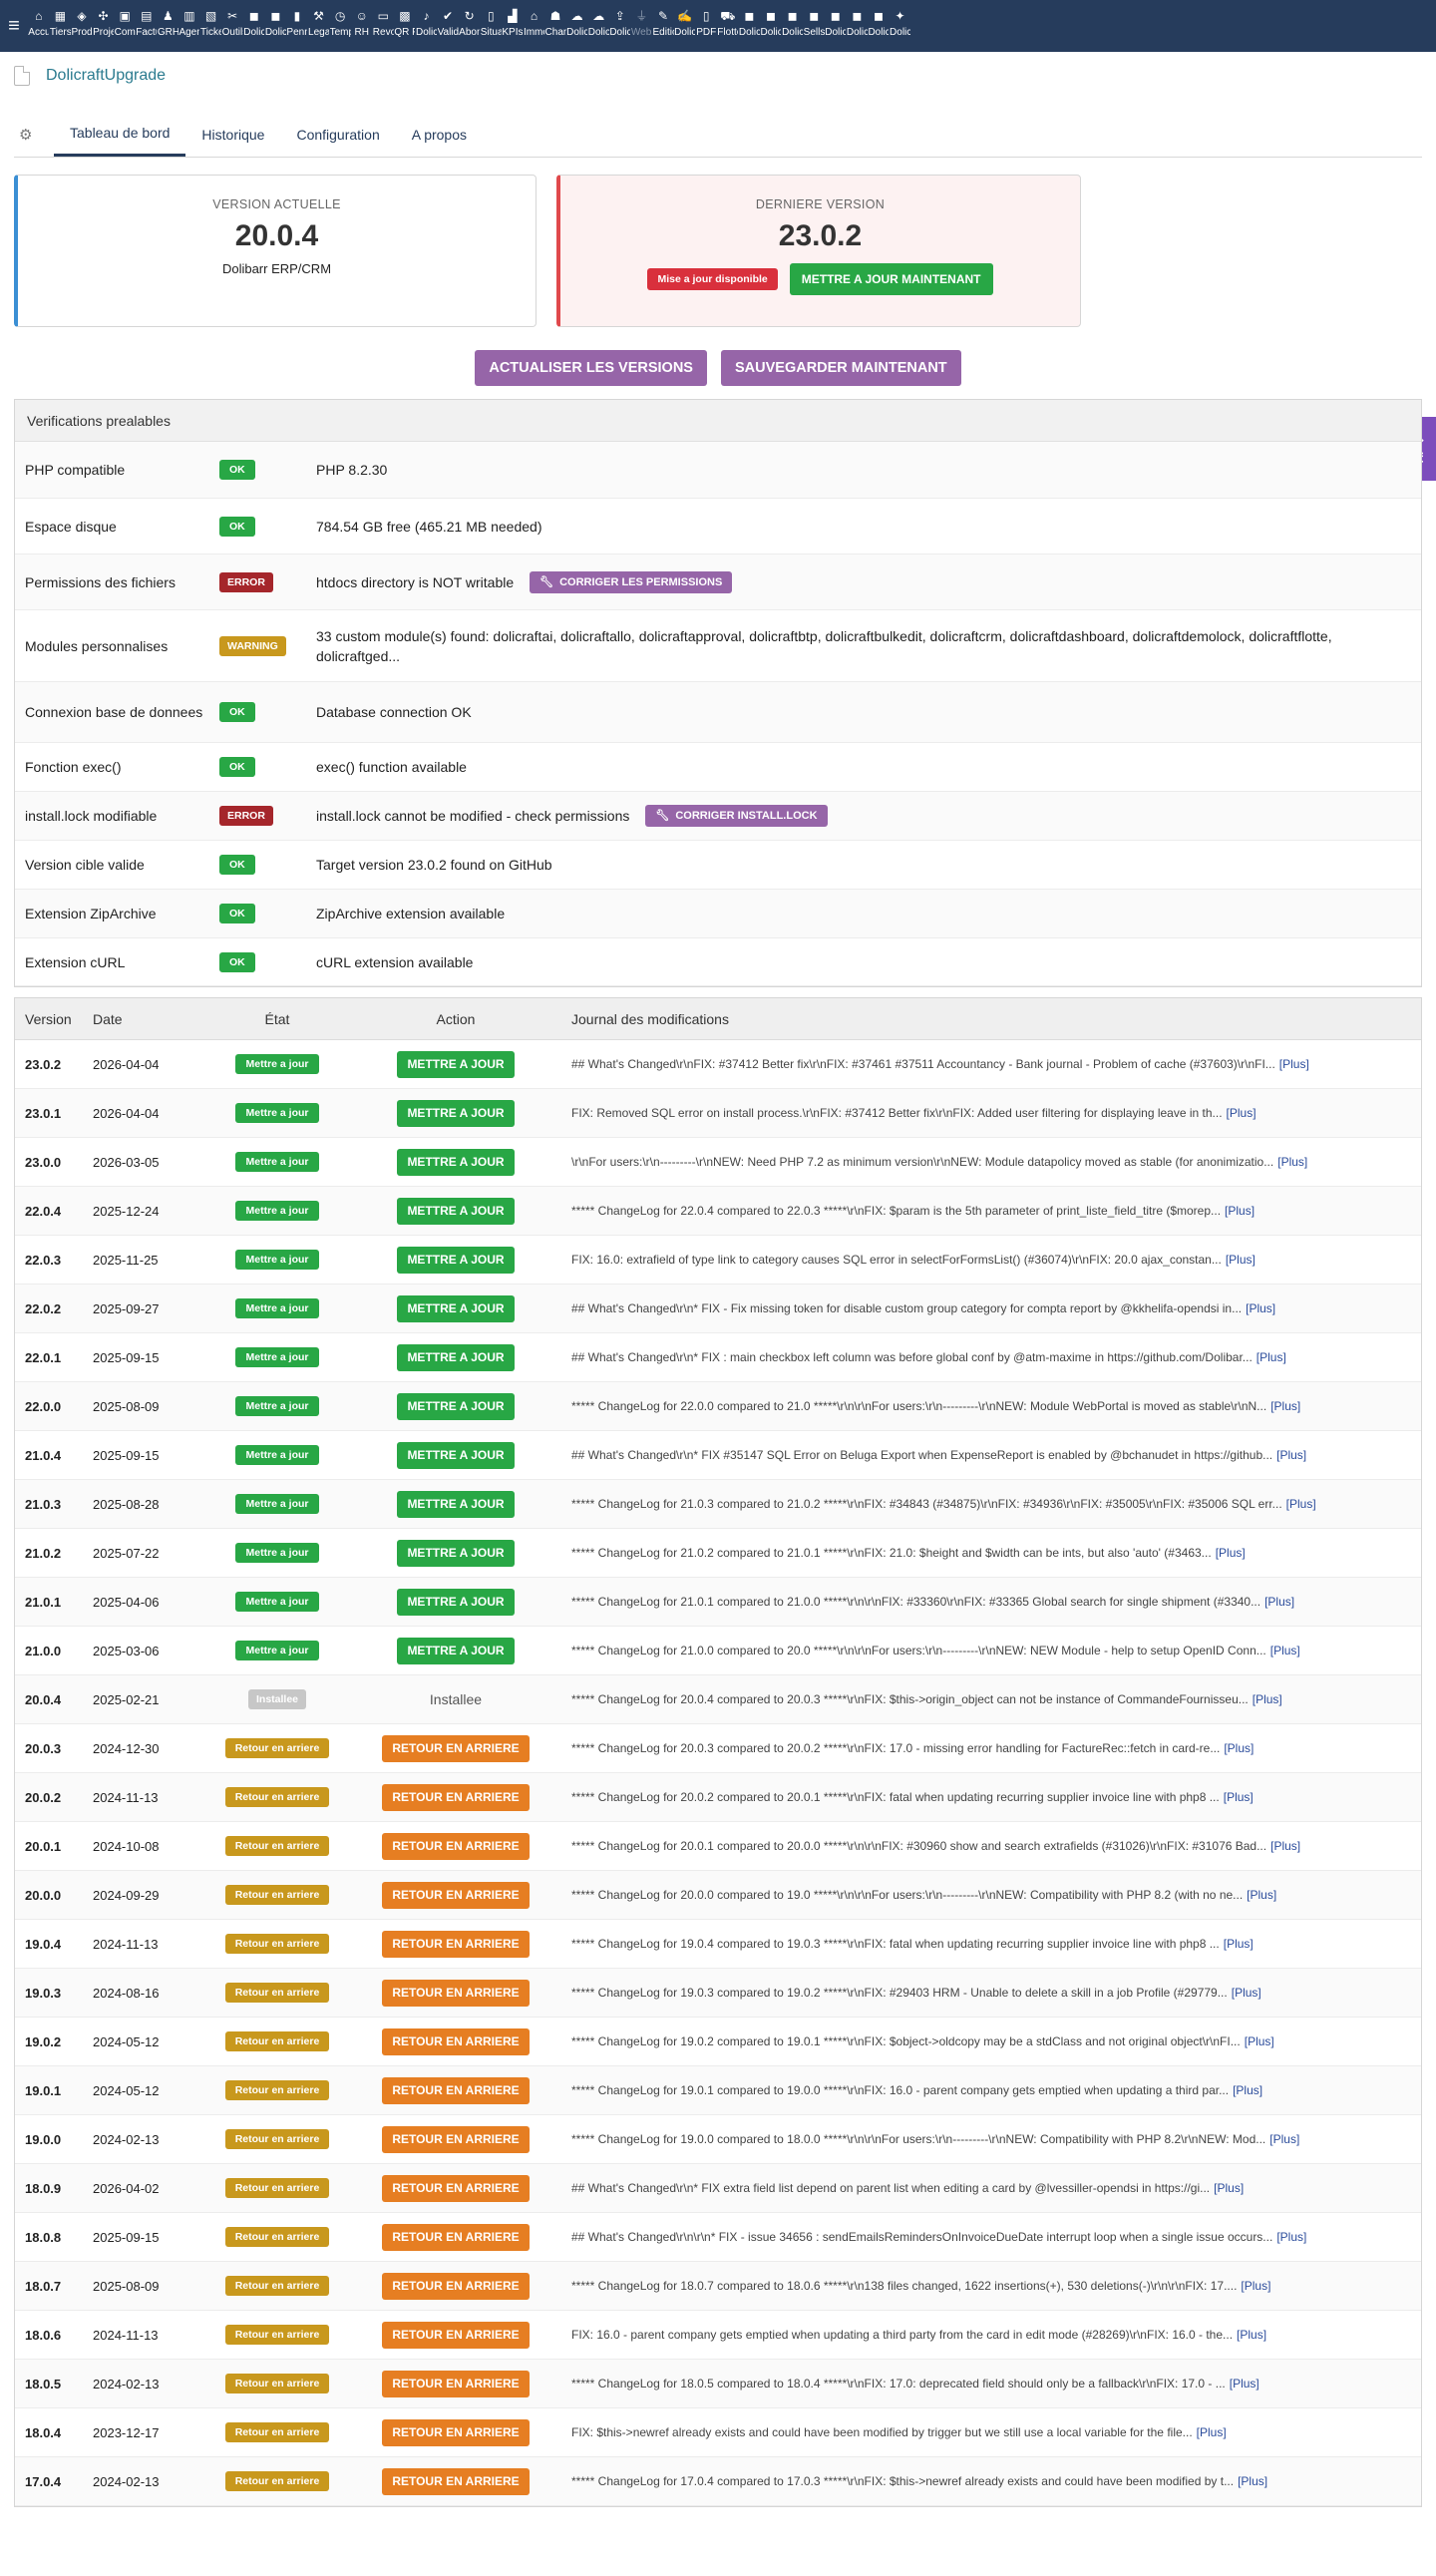 Image resolution: width=1436 pixels, height=2576 pixels. I want to click on nav-item: ◈ Produits, so click(82, 26).